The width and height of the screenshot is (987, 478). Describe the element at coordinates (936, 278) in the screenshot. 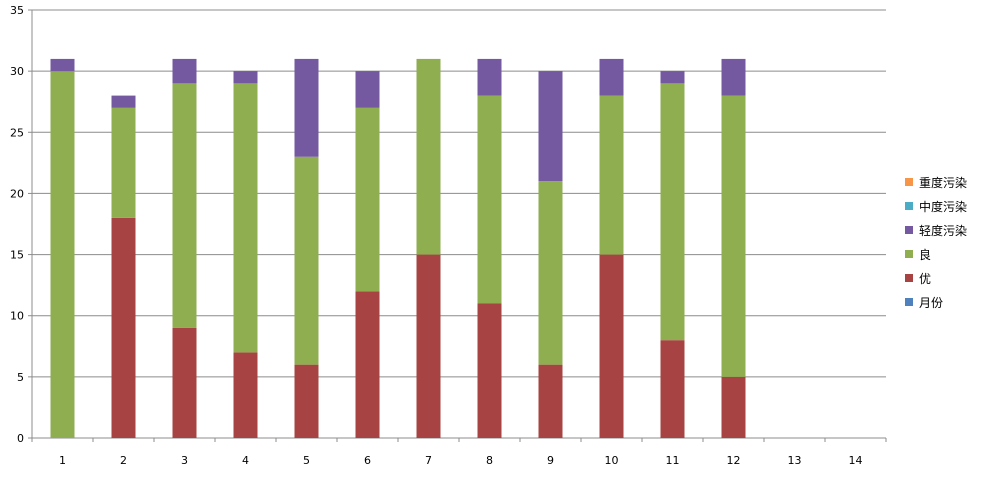

I see `legend-item: 优` at that location.